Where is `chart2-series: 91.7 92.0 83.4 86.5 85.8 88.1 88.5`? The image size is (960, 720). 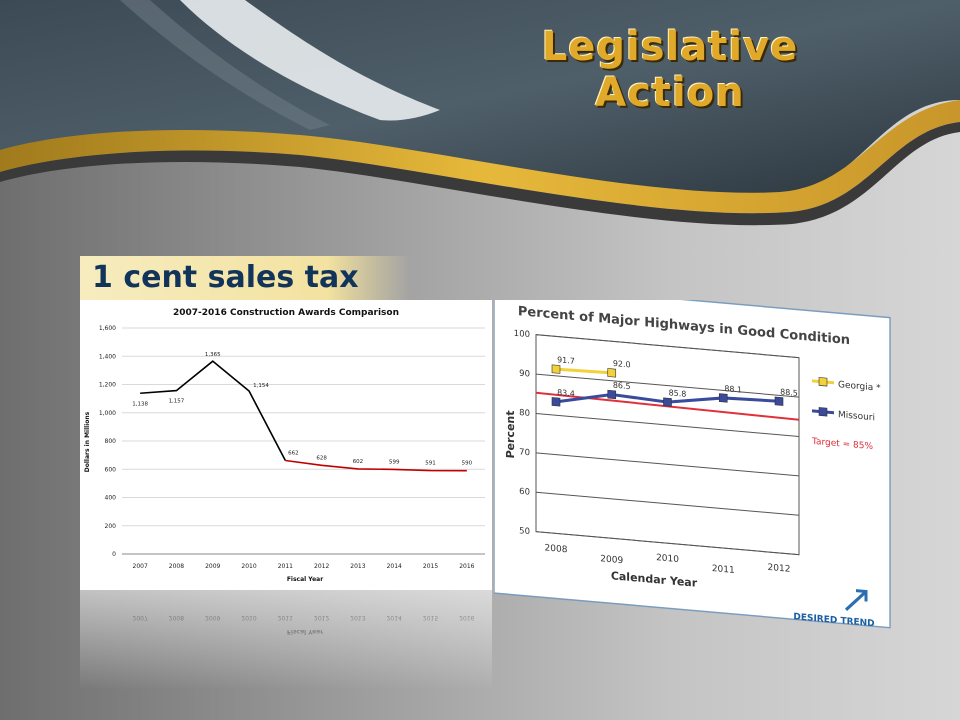 chart2-series: 91.7 92.0 83.4 86.5 85.8 88.1 88.5 is located at coordinates (667, 388).